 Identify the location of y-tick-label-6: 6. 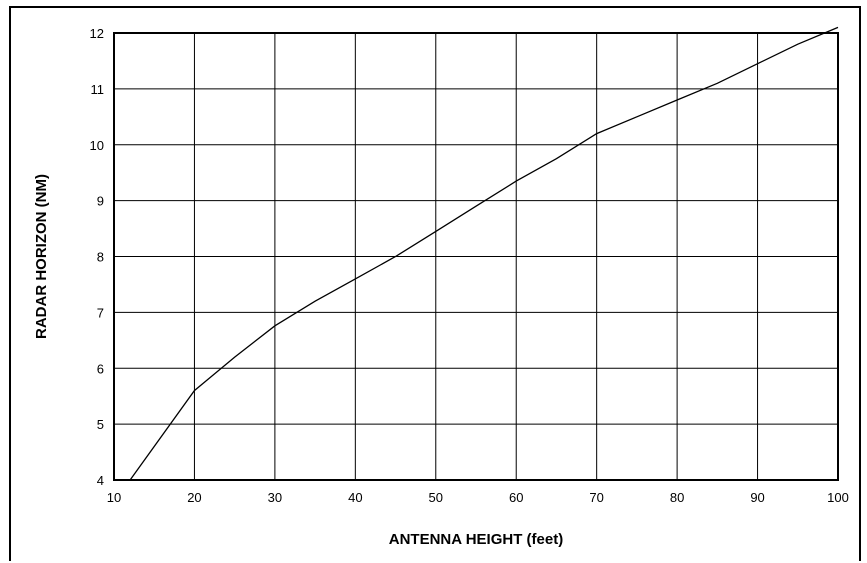
(100, 368).